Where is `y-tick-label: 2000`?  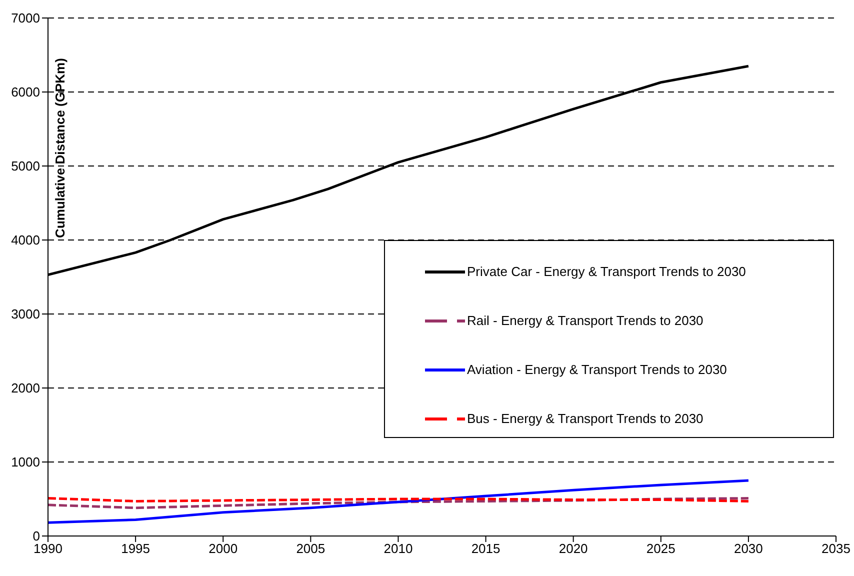 y-tick-label: 2000 is located at coordinates (25, 388).